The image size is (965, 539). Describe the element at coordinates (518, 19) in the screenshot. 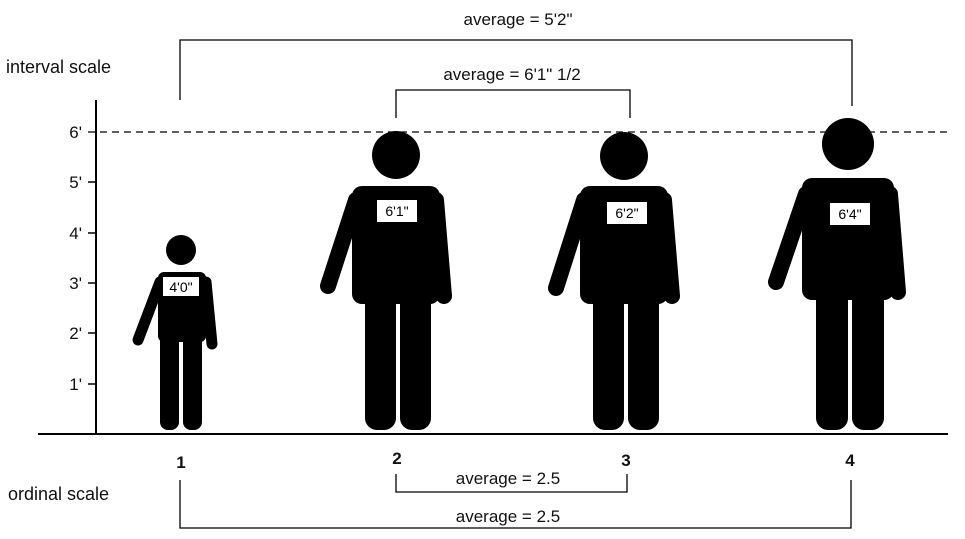

I see `interval-all-average: average = 5'2"` at that location.